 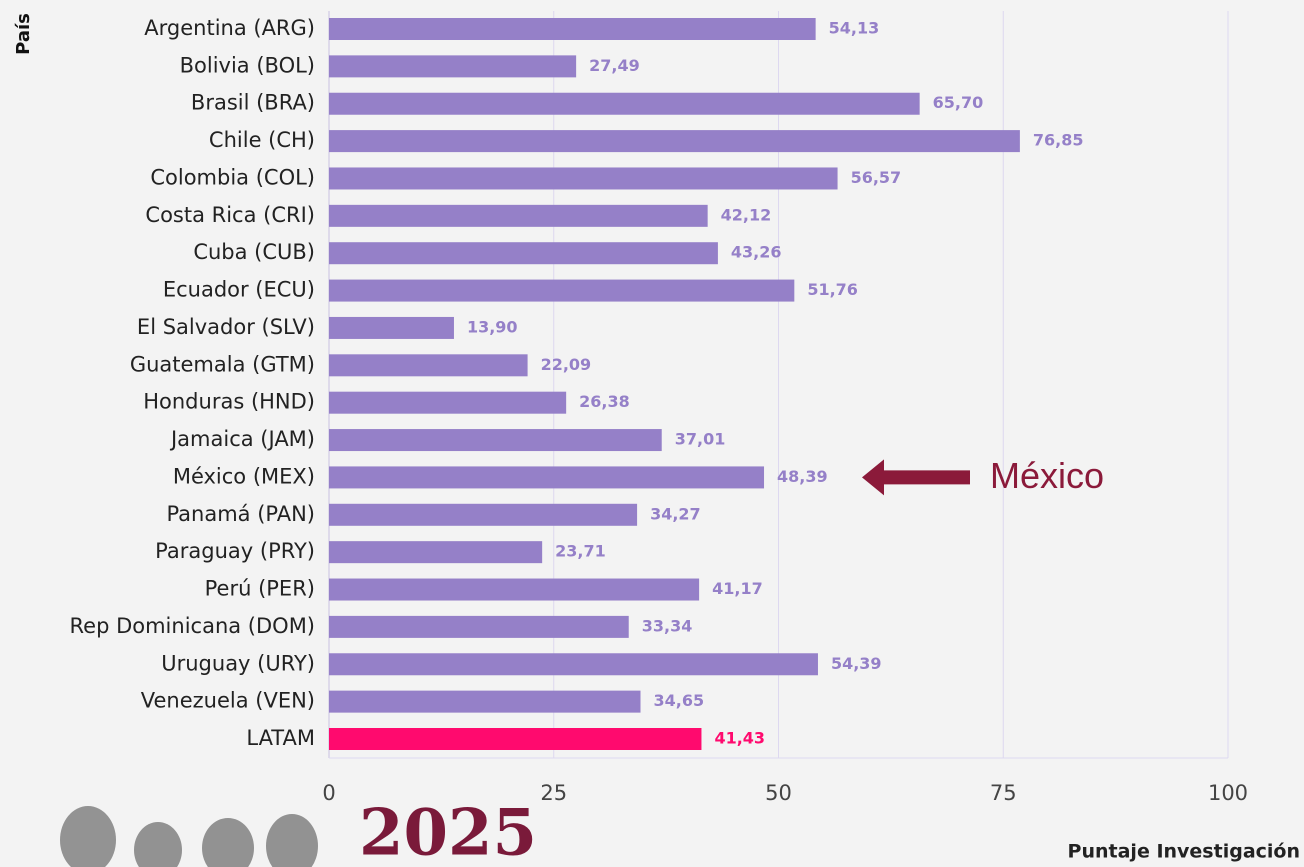 What do you see at coordinates (280, 738) in the screenshot?
I see `y-tick-label: LATAM` at bounding box center [280, 738].